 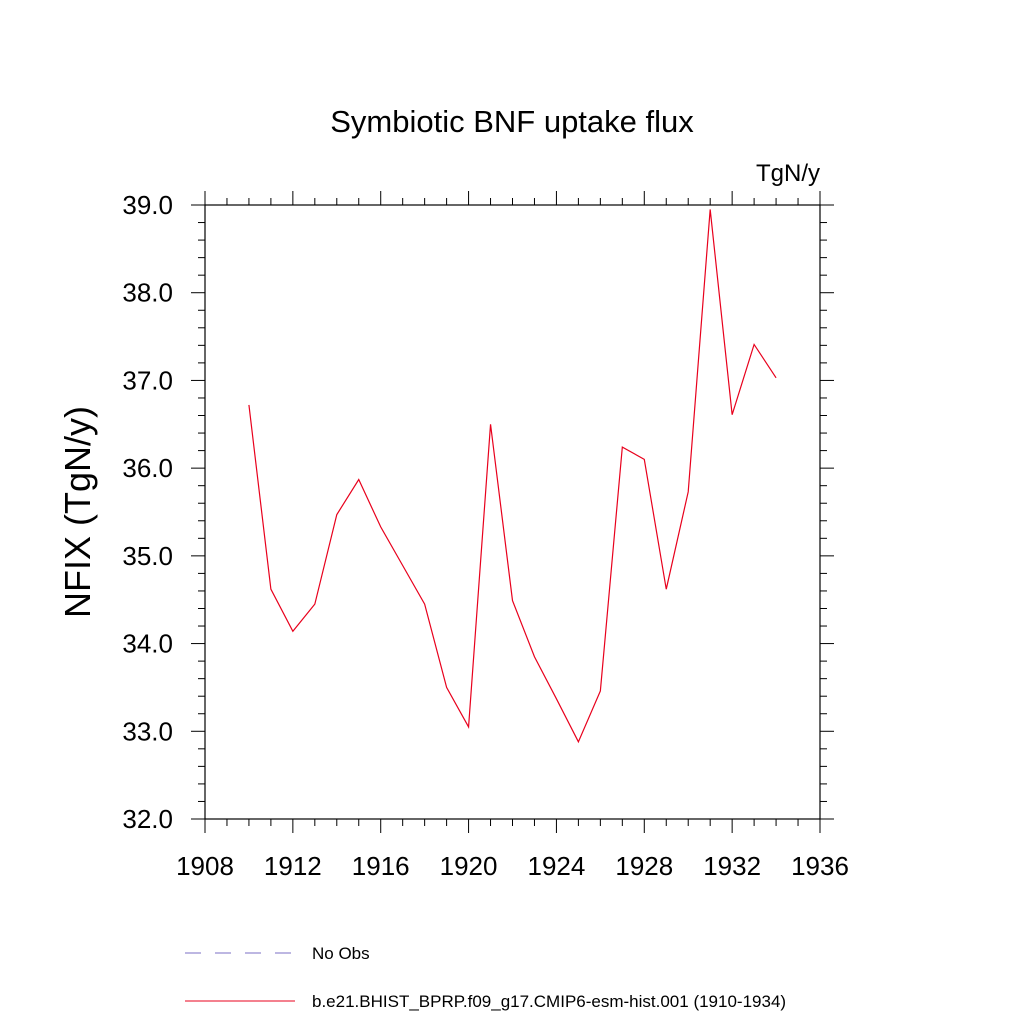 I want to click on y-tick-label: 33.0, so click(x=147, y=731).